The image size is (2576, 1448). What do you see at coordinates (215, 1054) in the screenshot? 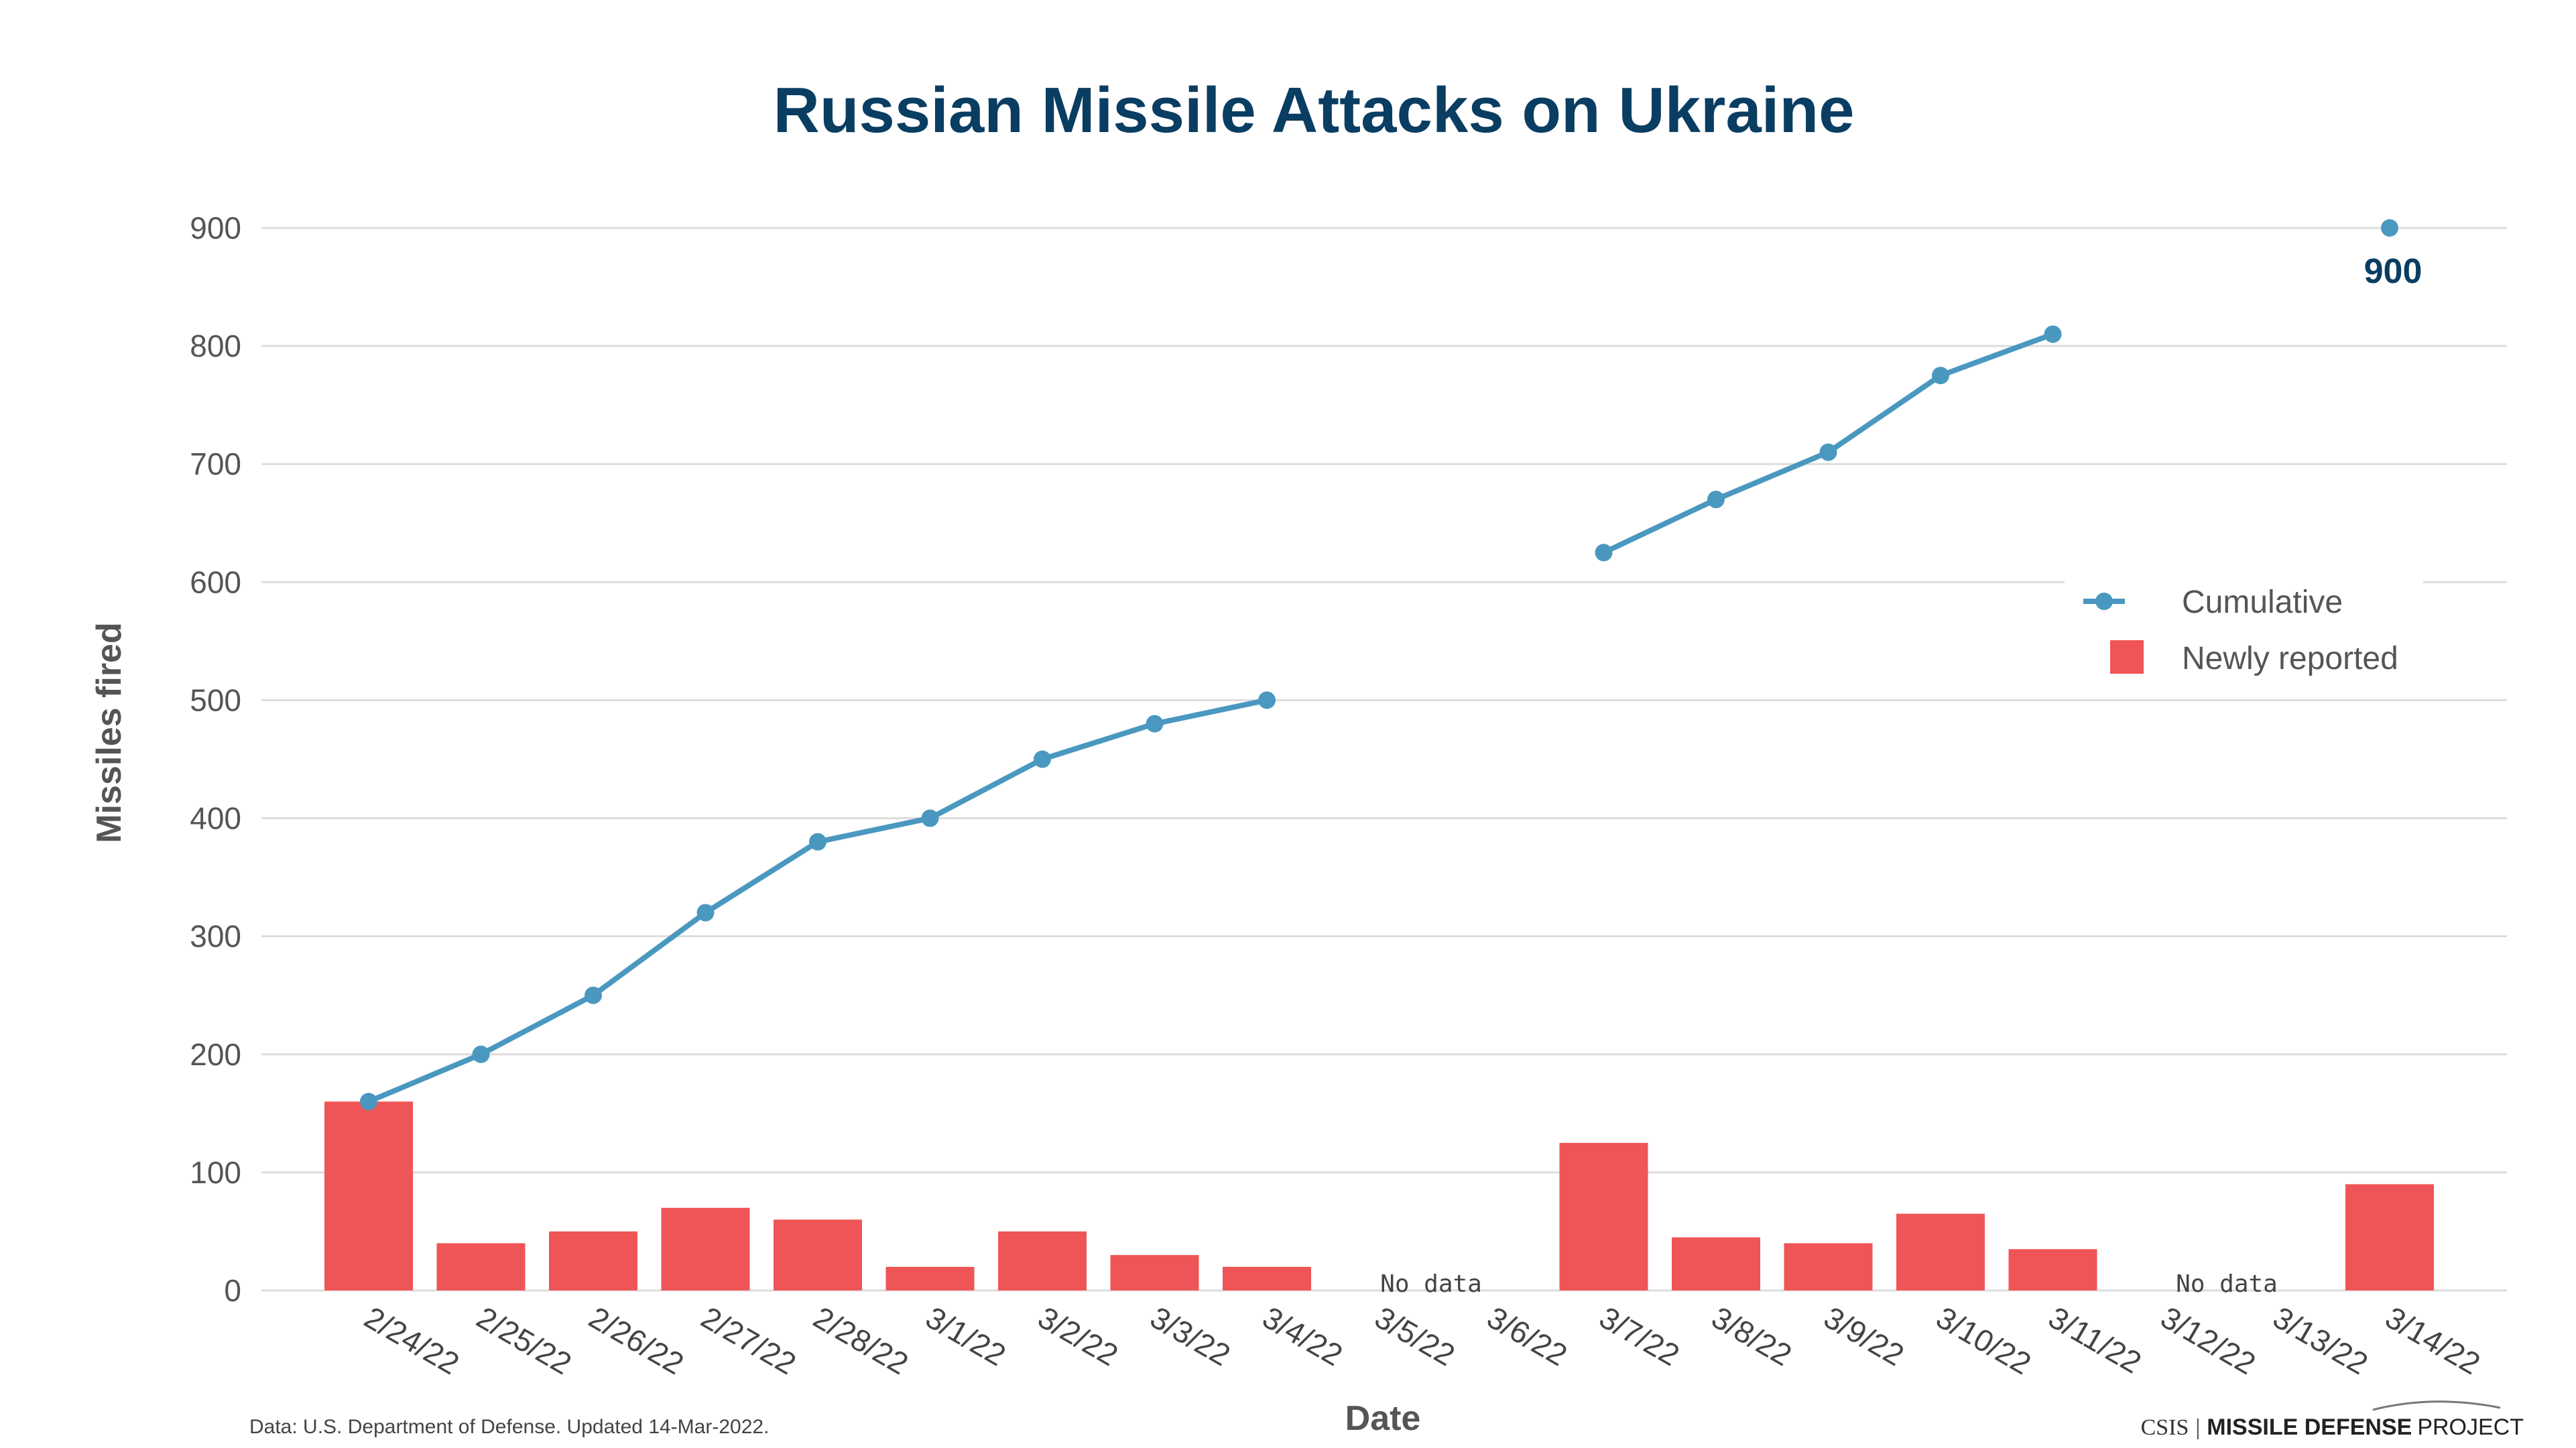
I see `y-tick-label-200: 200` at bounding box center [215, 1054].